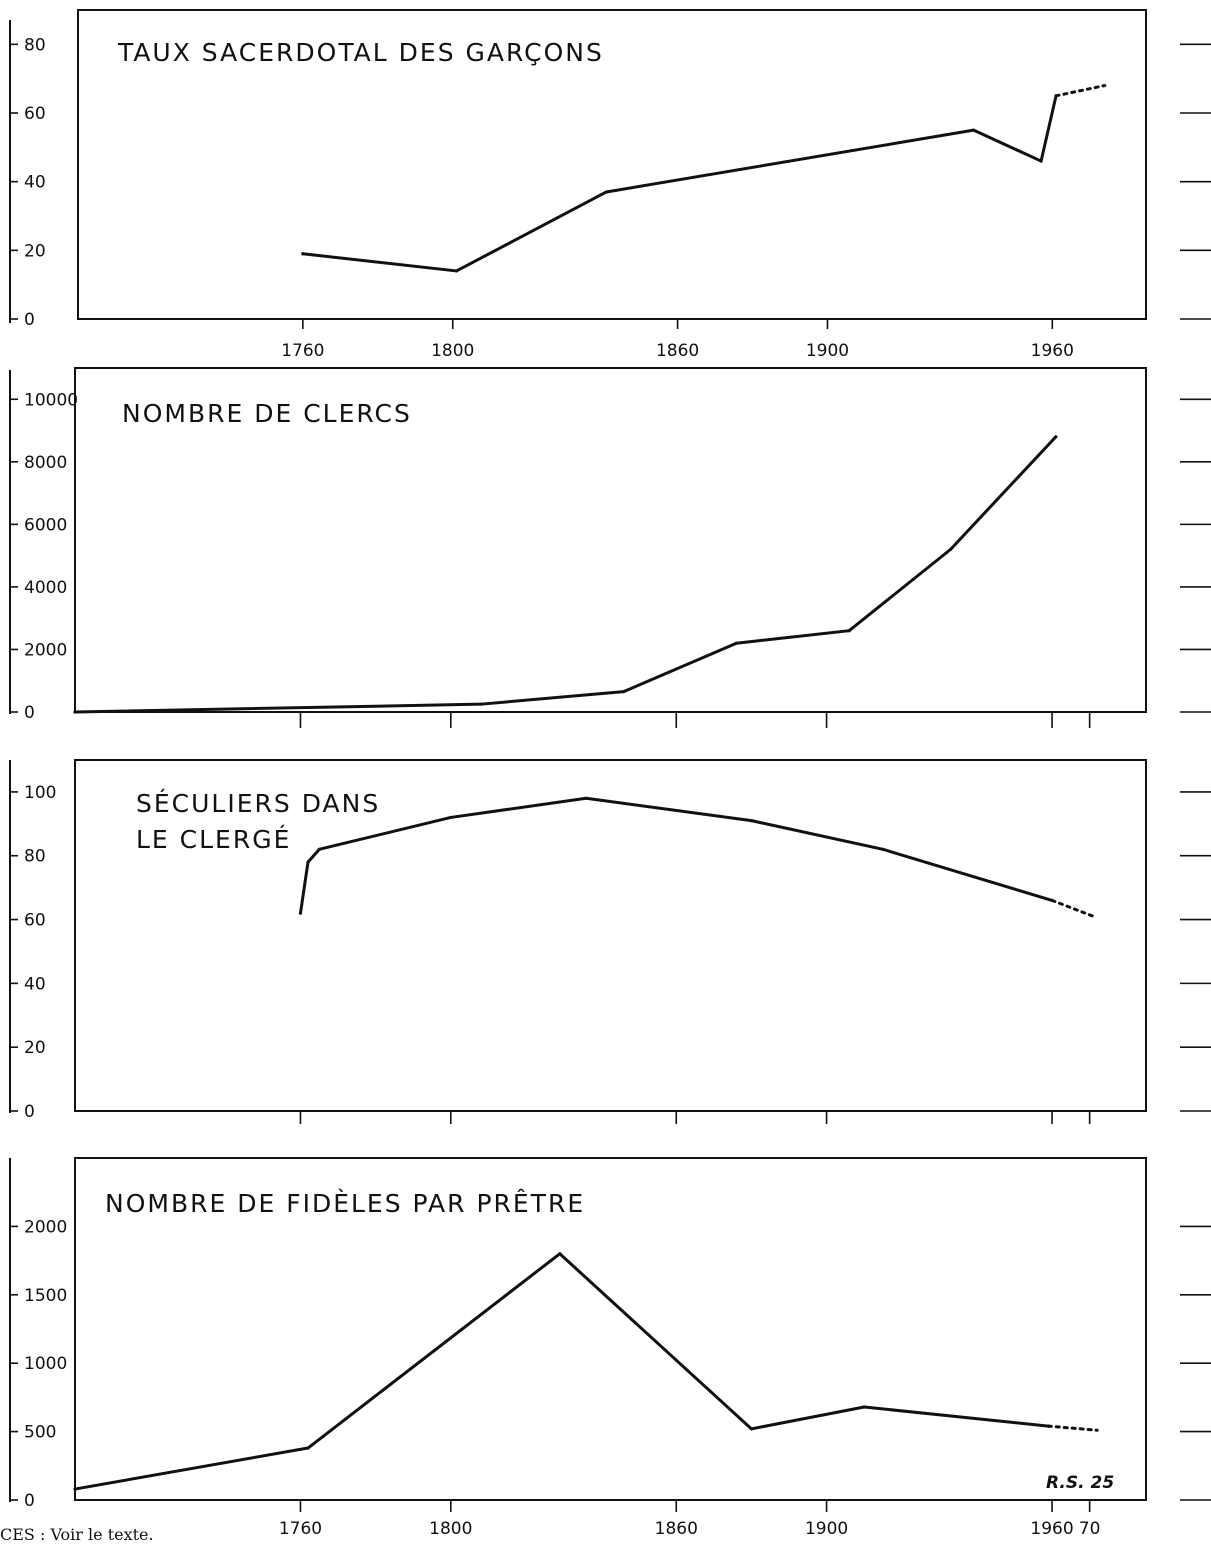 This screenshot has width=1211, height=1544. I want to click on x-tick-label: 70, so click(1090, 1529).